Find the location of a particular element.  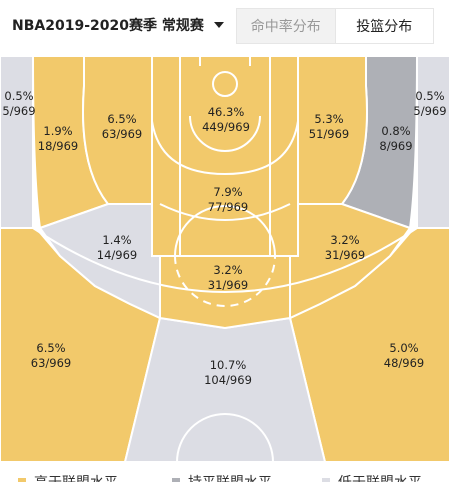

zone-top-three is located at coordinates (225, 389).